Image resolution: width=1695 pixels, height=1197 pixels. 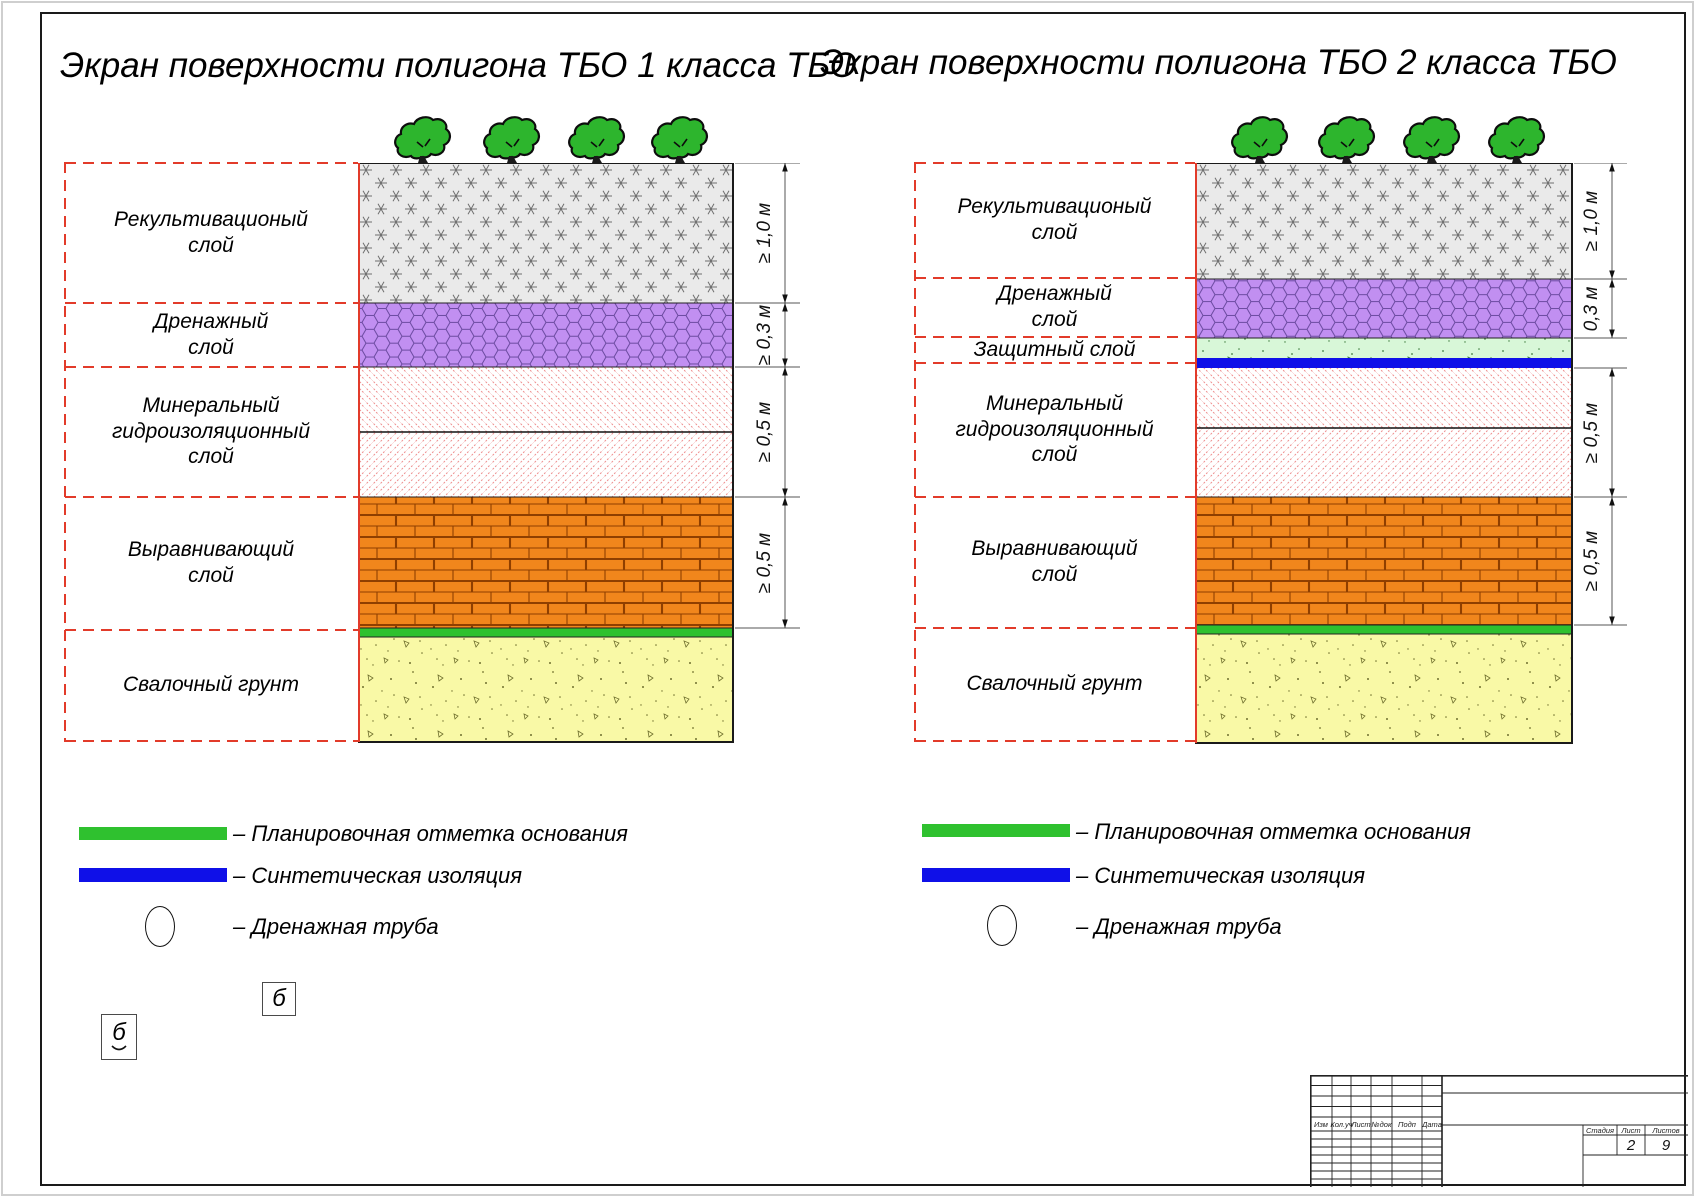 I want to click on dim-label: 0,3 м, so click(x=1591, y=309).